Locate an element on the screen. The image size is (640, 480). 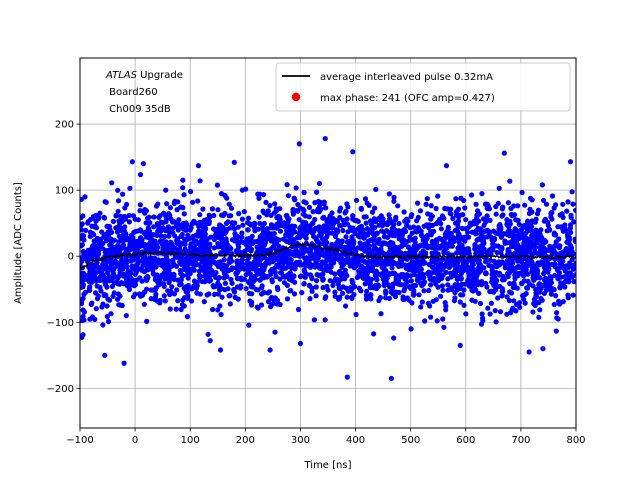
y-tick-label: 0 is located at coordinates (71, 257).